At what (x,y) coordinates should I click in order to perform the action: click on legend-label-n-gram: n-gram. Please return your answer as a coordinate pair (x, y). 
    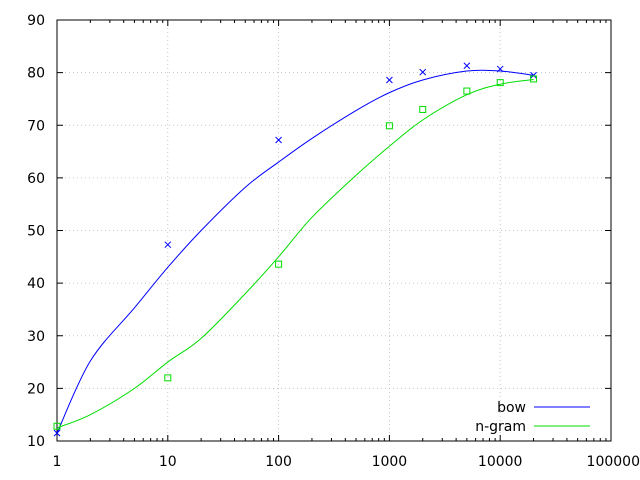
    Looking at the image, I should click on (500, 427).